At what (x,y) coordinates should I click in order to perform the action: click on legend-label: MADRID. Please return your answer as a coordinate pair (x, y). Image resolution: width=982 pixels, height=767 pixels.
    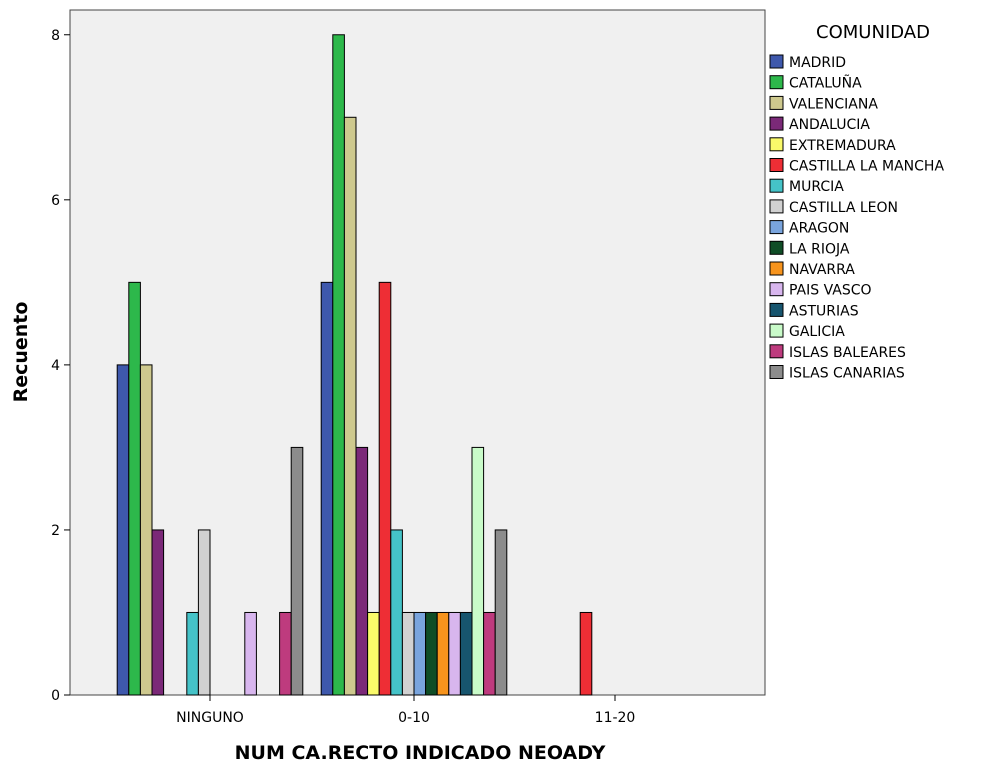
    Looking at the image, I should click on (817, 63).